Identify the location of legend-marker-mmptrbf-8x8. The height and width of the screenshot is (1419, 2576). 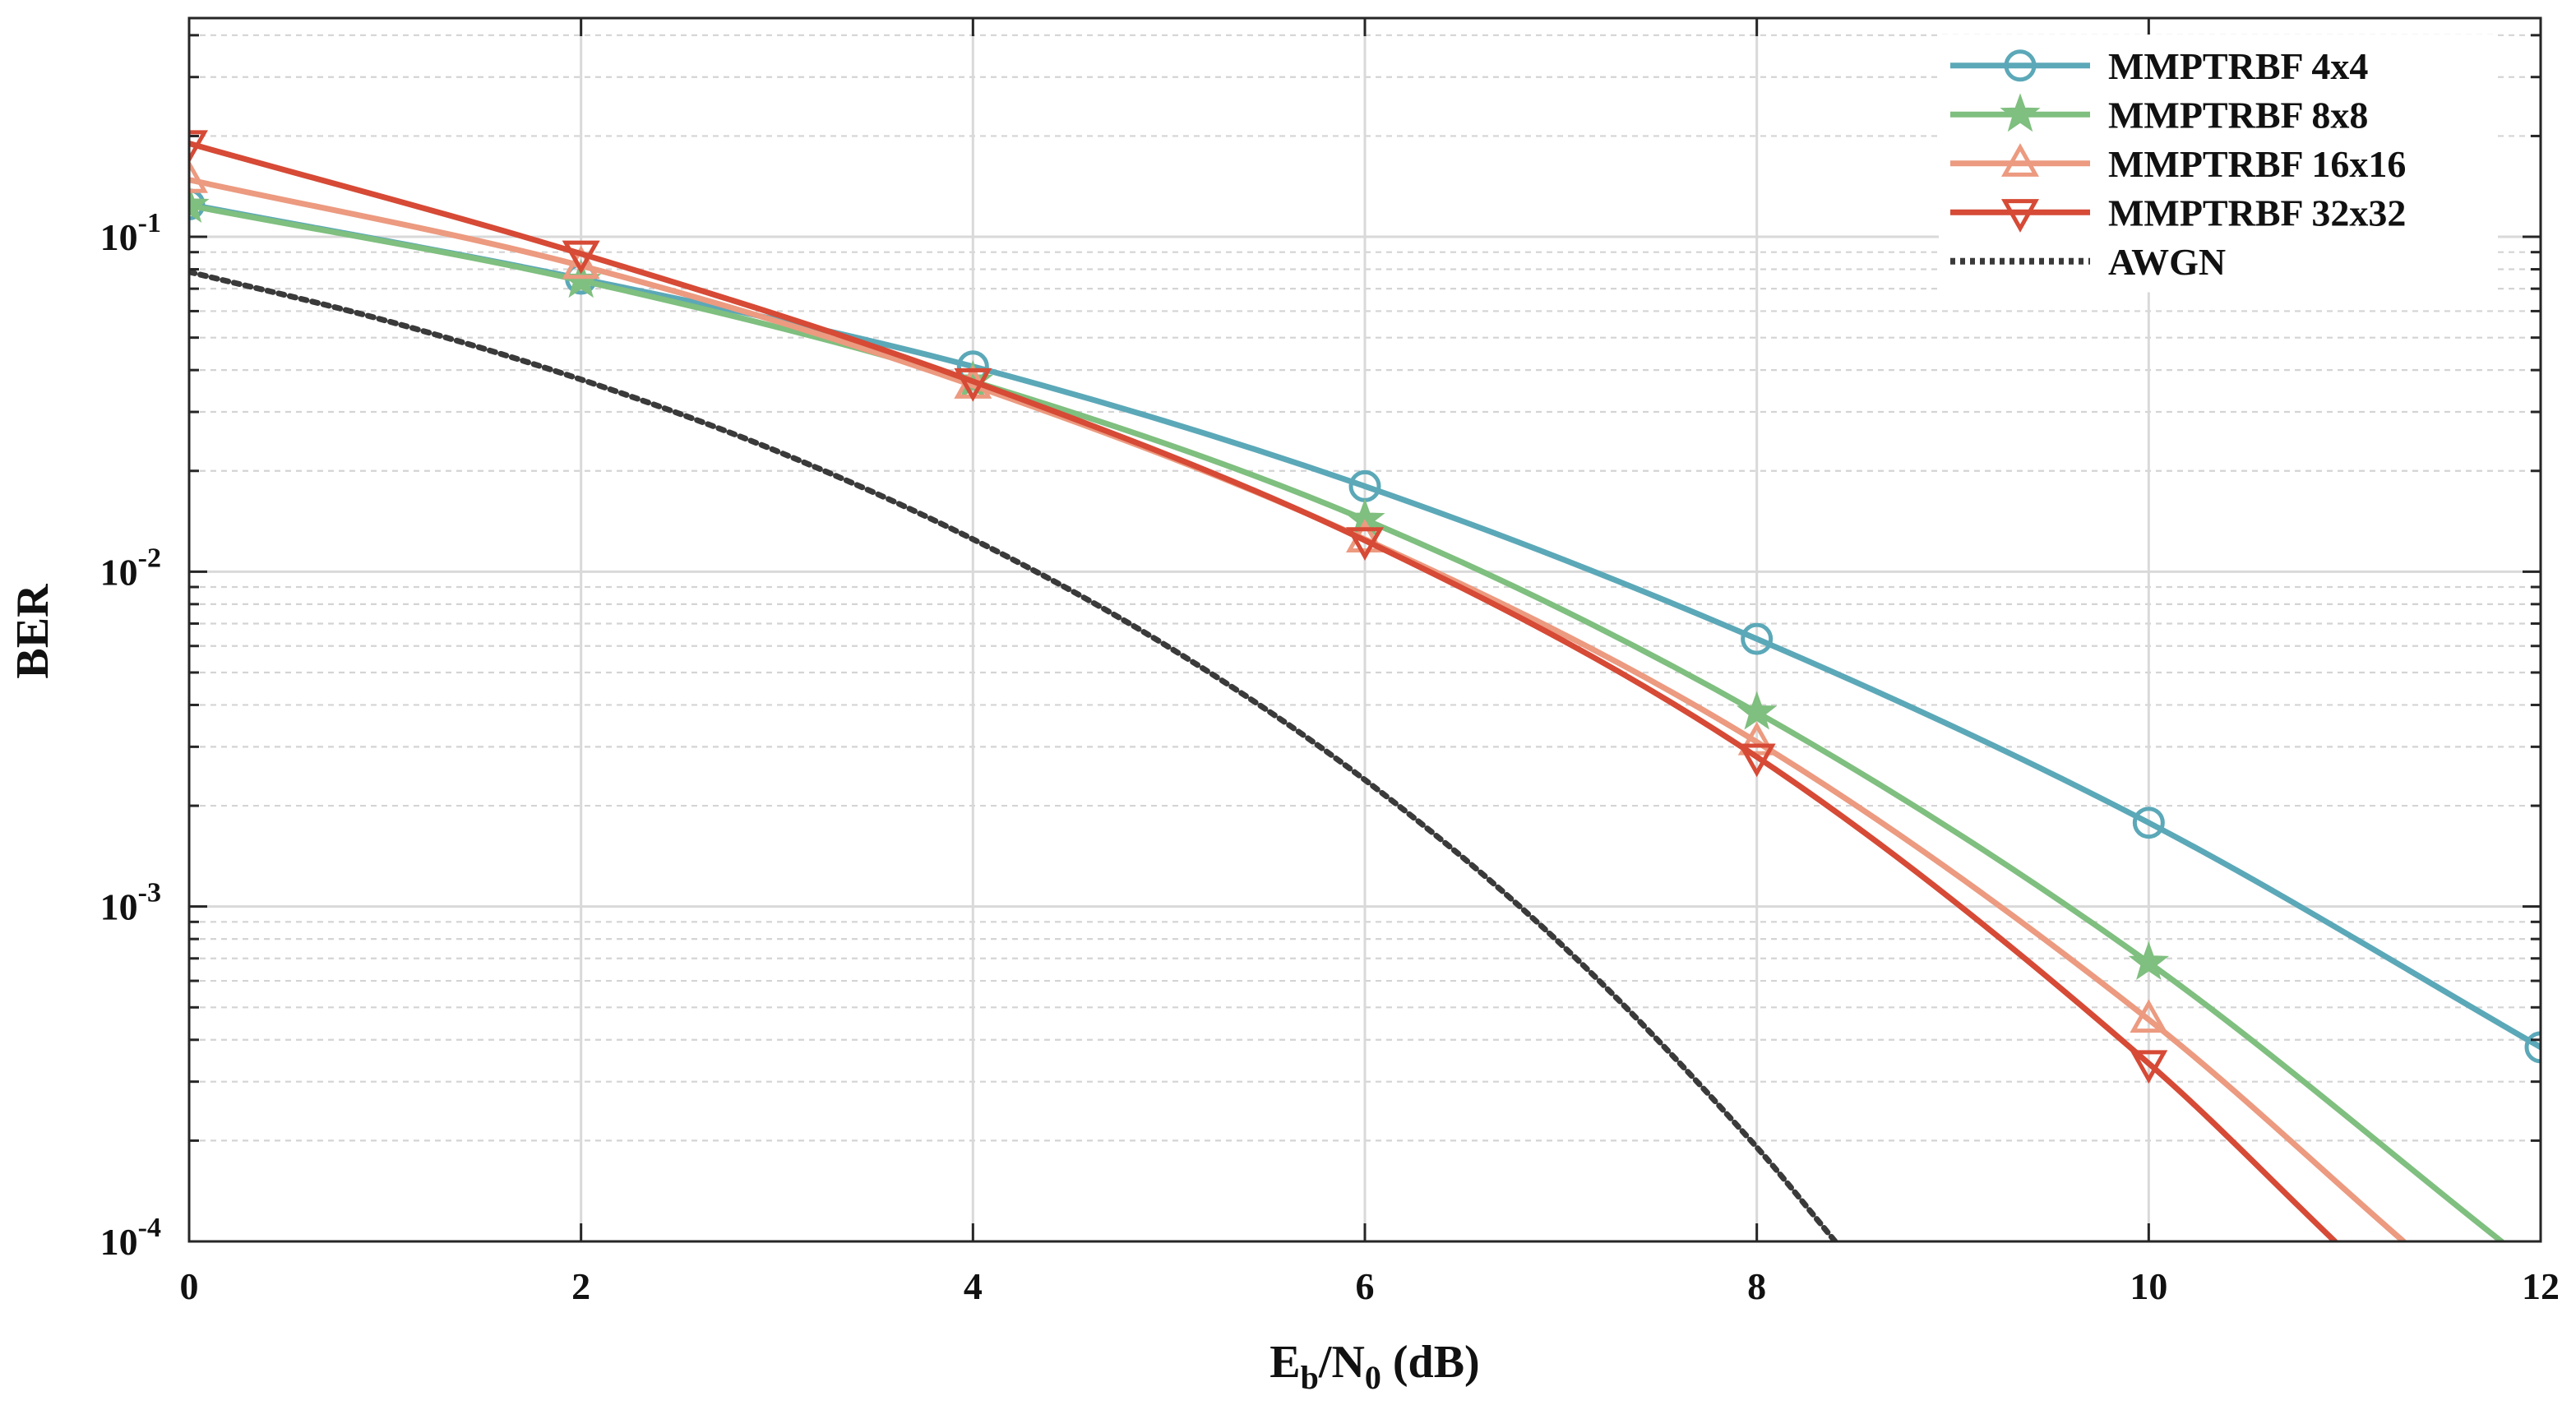
(2020, 113).